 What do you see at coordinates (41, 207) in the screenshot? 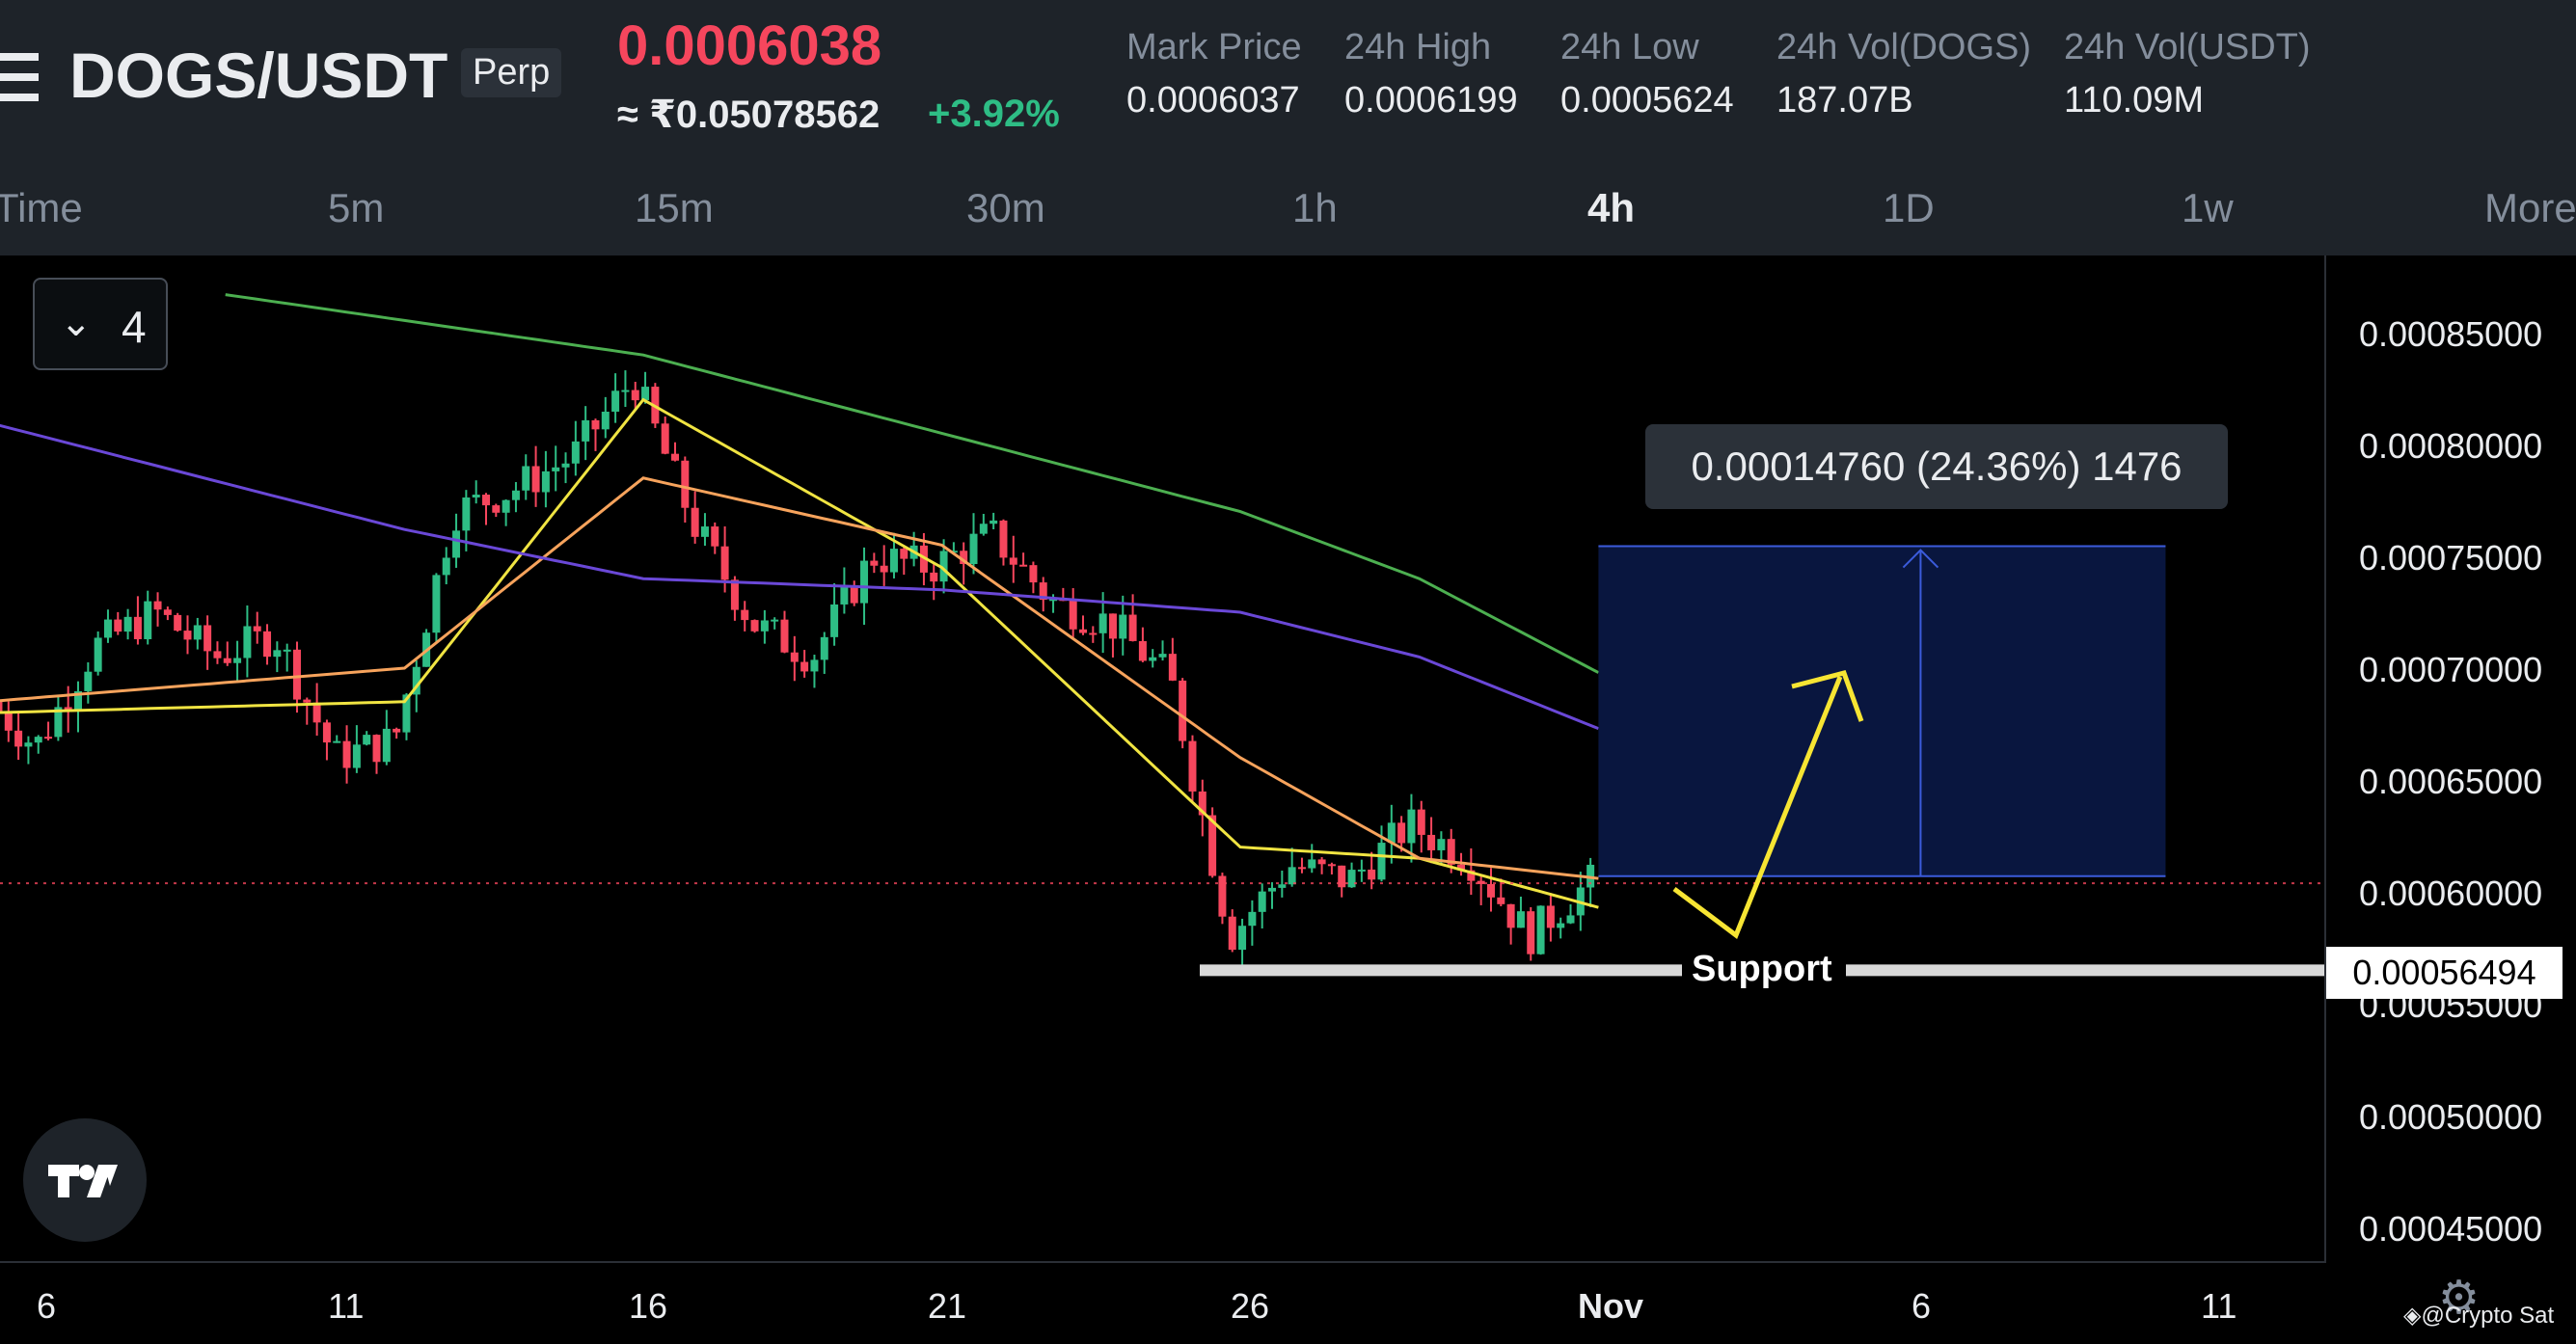
I see `tab-time: Time` at bounding box center [41, 207].